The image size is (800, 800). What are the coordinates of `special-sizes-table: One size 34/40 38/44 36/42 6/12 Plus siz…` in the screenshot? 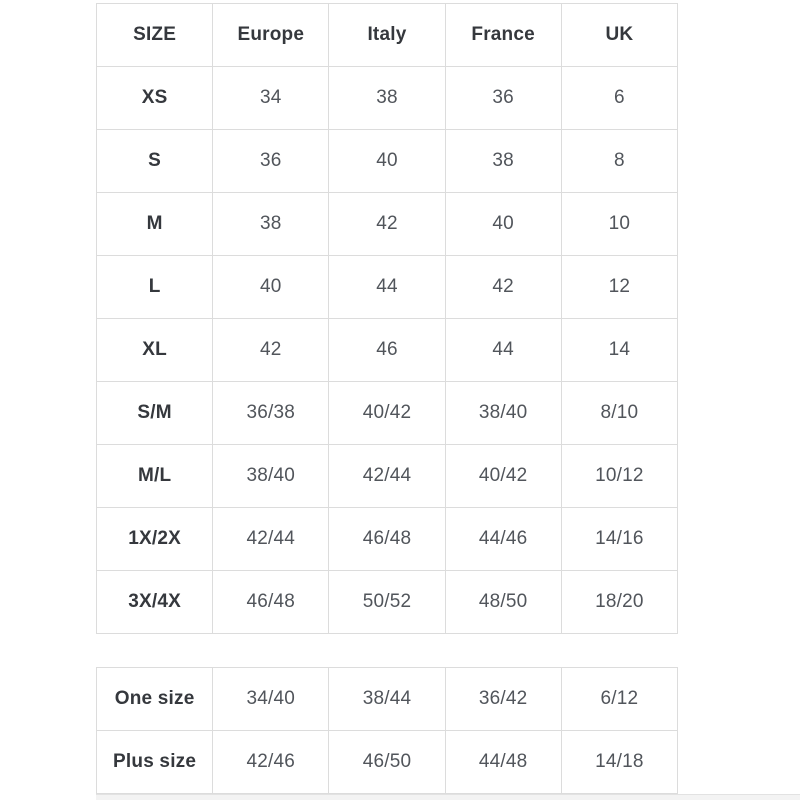 It's located at (387, 730).